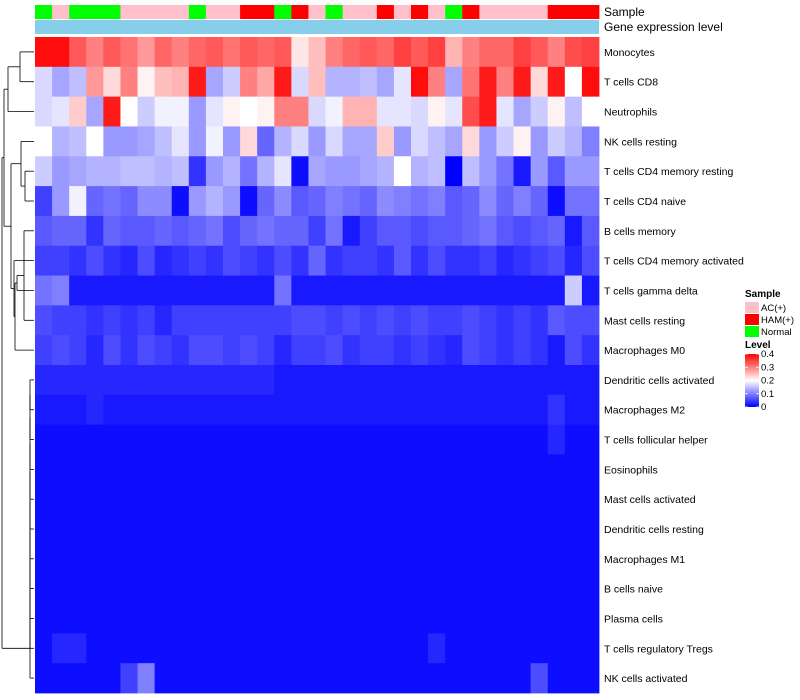 The height and width of the screenshot is (700, 800). Describe the element at coordinates (631, 83) in the screenshot. I see `row-label: T cells CD8` at that location.